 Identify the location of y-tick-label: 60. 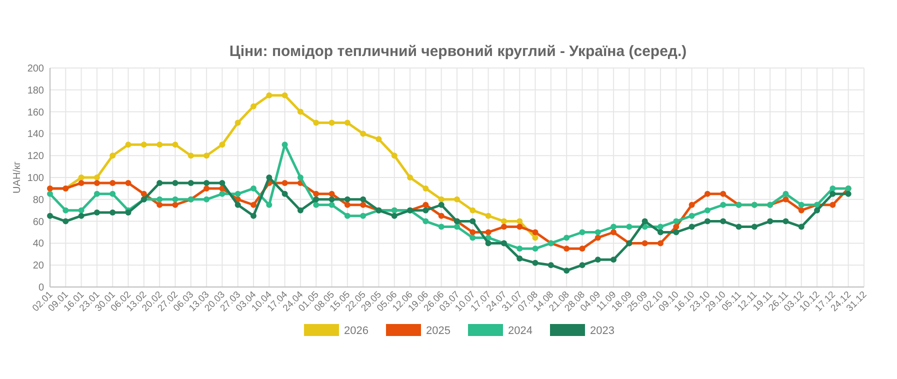
(38, 222).